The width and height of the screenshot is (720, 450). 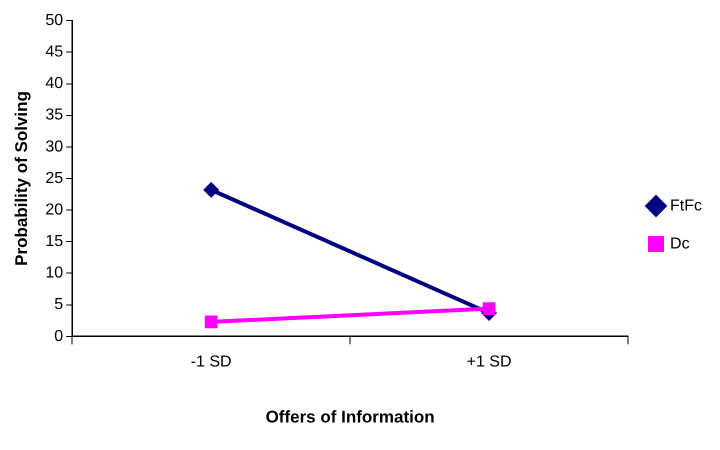 What do you see at coordinates (59, 305) in the screenshot?
I see `y-tick-label: 5` at bounding box center [59, 305].